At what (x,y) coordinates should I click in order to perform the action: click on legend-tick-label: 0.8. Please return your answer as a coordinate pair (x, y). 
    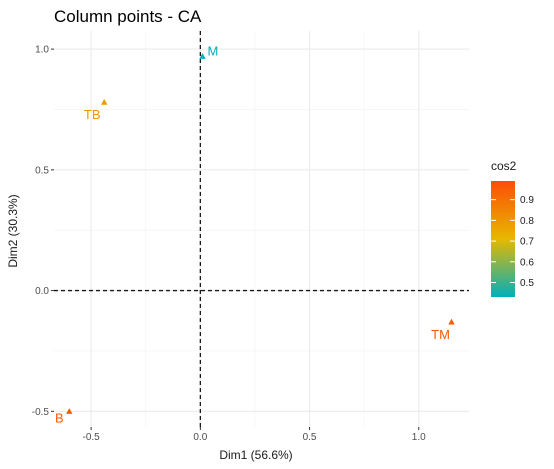
    Looking at the image, I should click on (527, 221).